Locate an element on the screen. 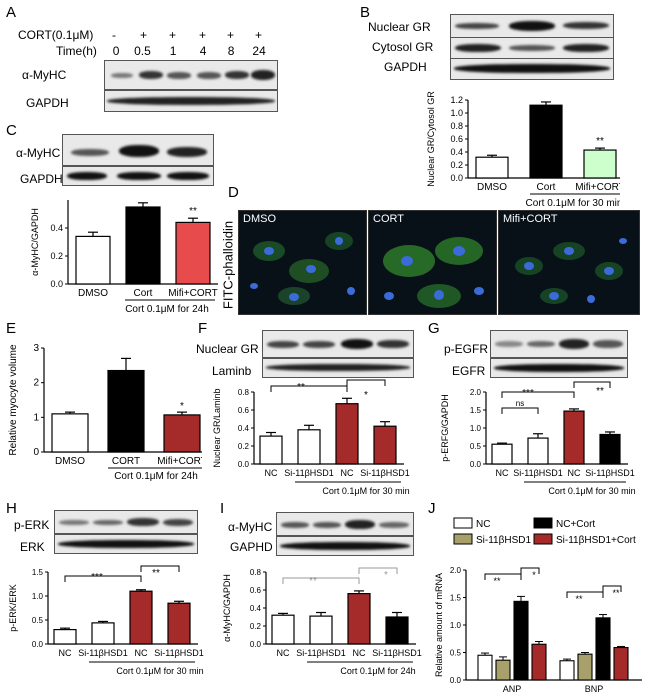 The image size is (650, 697). significance-marker: * is located at coordinates (534, 575).